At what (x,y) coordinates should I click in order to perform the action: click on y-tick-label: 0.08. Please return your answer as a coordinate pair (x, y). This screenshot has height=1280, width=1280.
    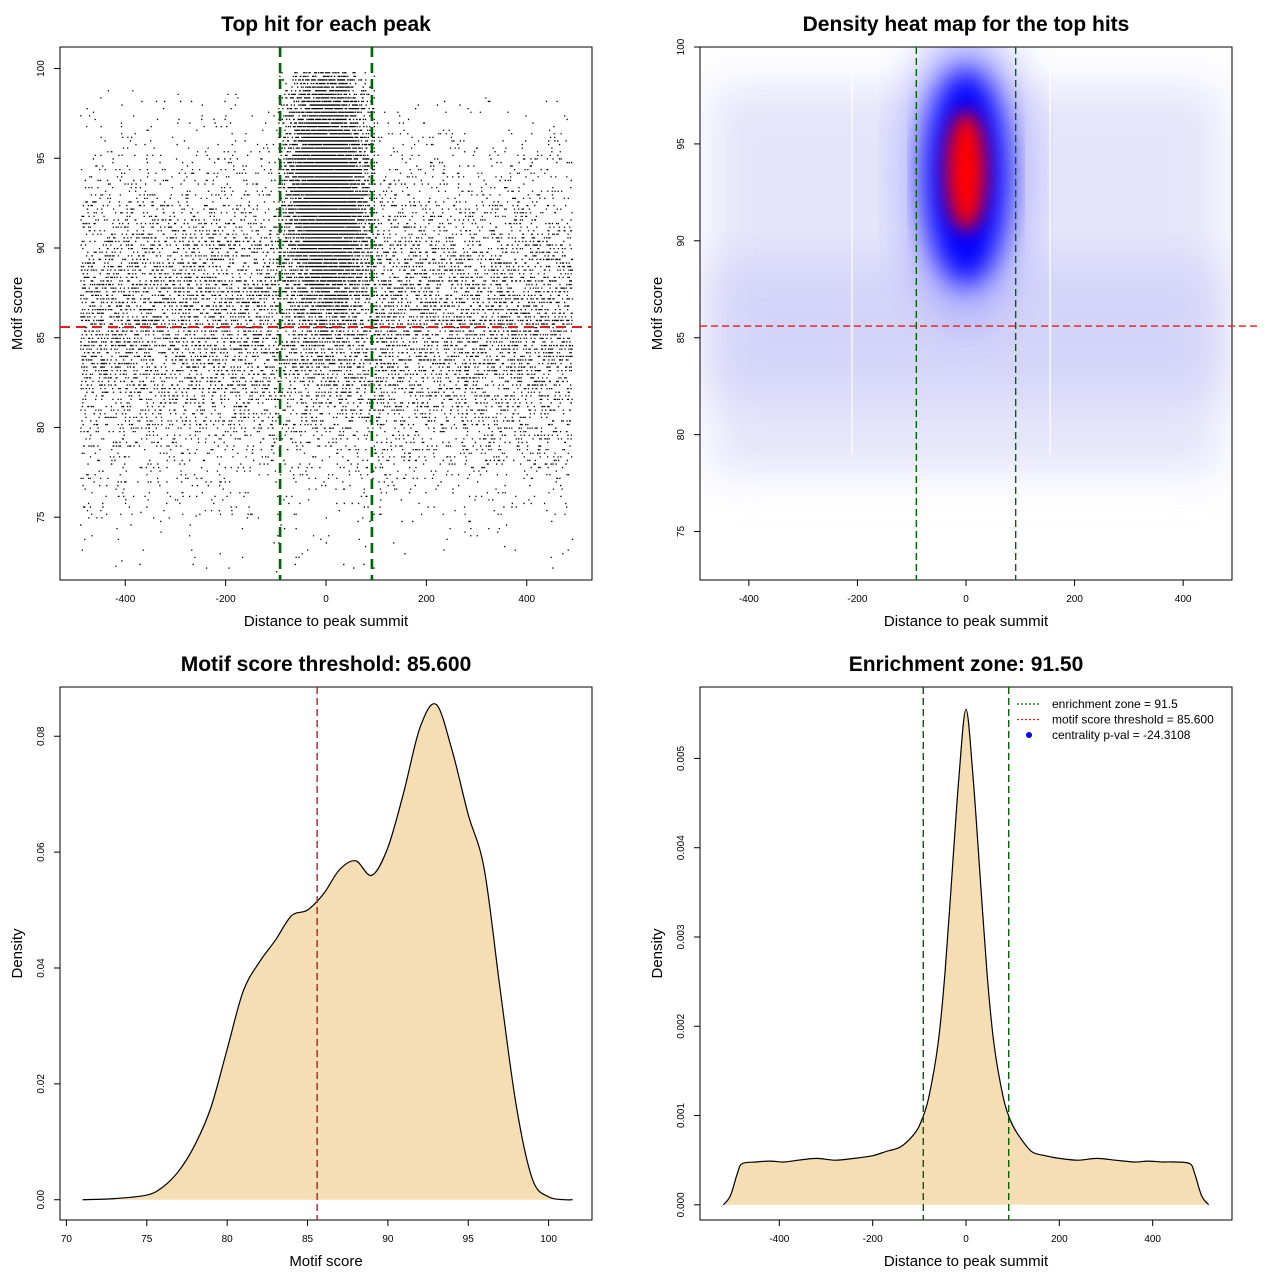
    Looking at the image, I should click on (41, 736).